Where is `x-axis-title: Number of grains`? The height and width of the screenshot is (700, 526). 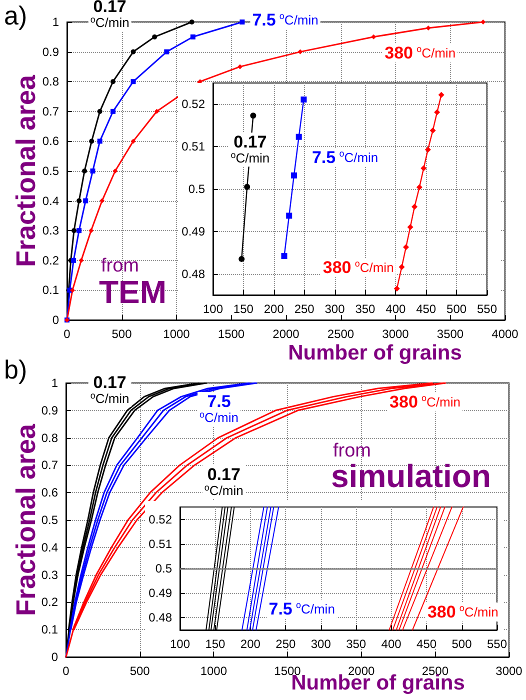 x-axis-title: Number of grains is located at coordinates (375, 353).